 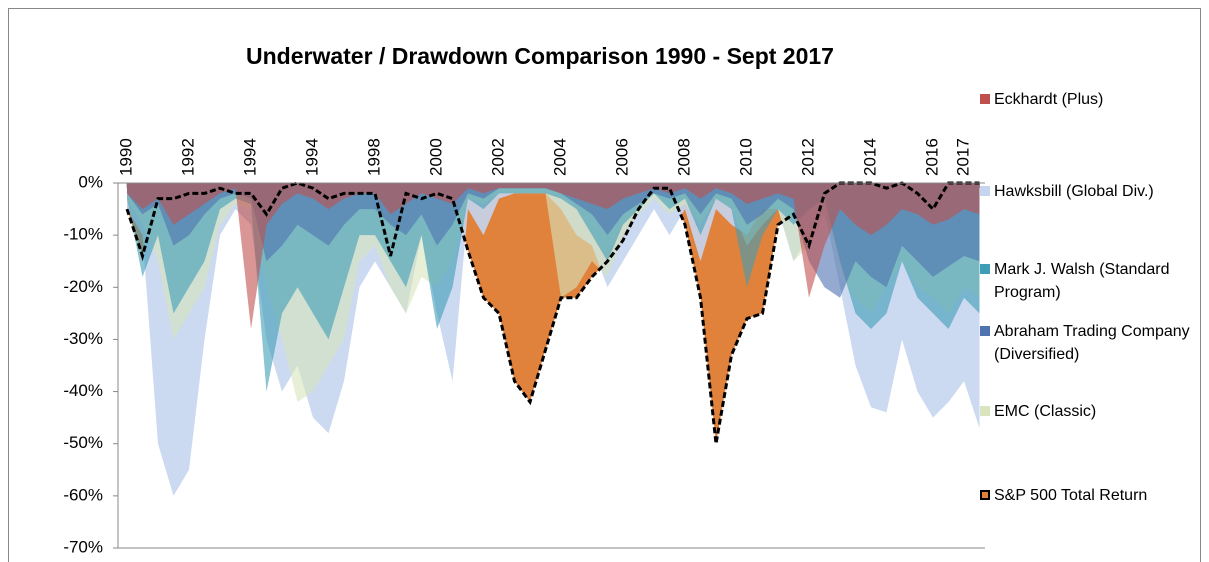 What do you see at coordinates (83, 442) in the screenshot?
I see `y-tick-label: -50%` at bounding box center [83, 442].